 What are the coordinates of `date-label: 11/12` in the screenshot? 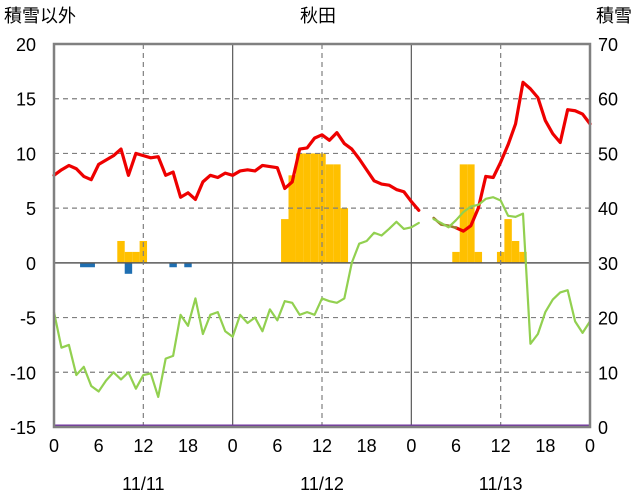 It's located at (322, 484).